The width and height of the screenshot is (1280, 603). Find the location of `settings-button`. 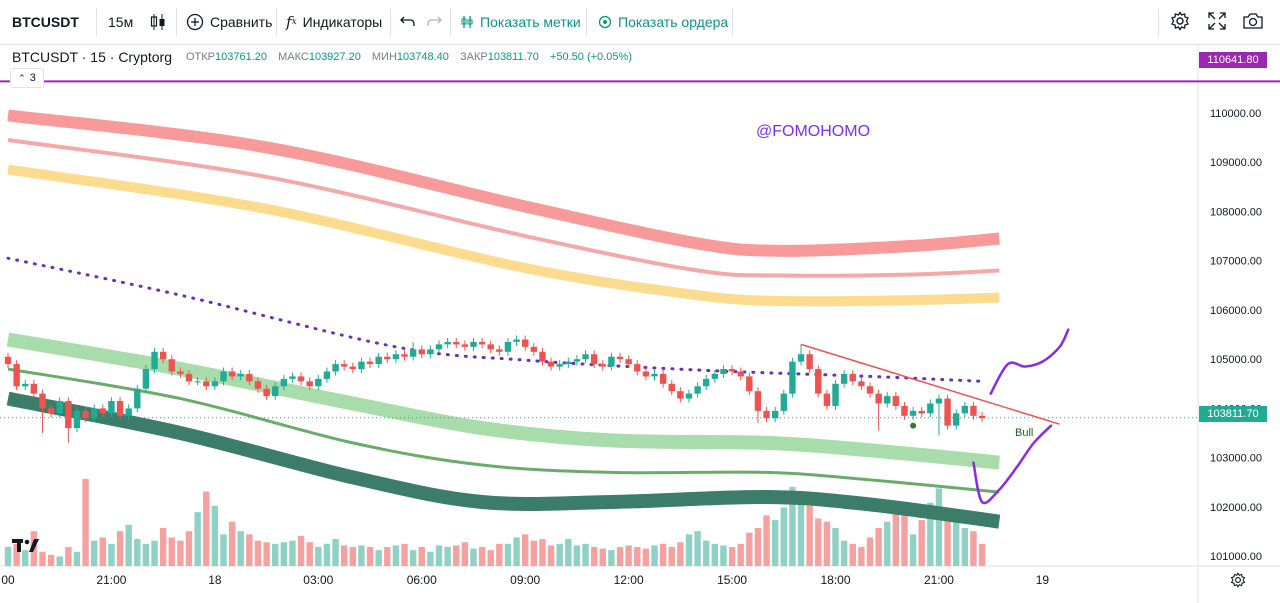

settings-button is located at coordinates (1180, 22).